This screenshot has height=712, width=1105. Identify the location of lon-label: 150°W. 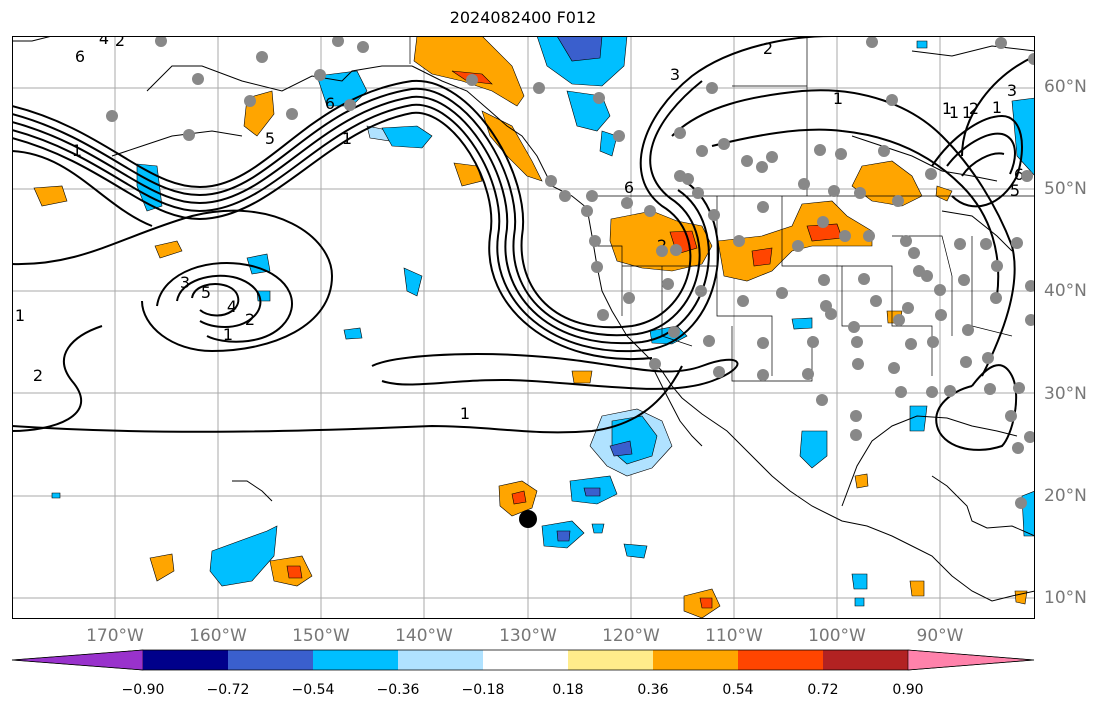
(321, 636).